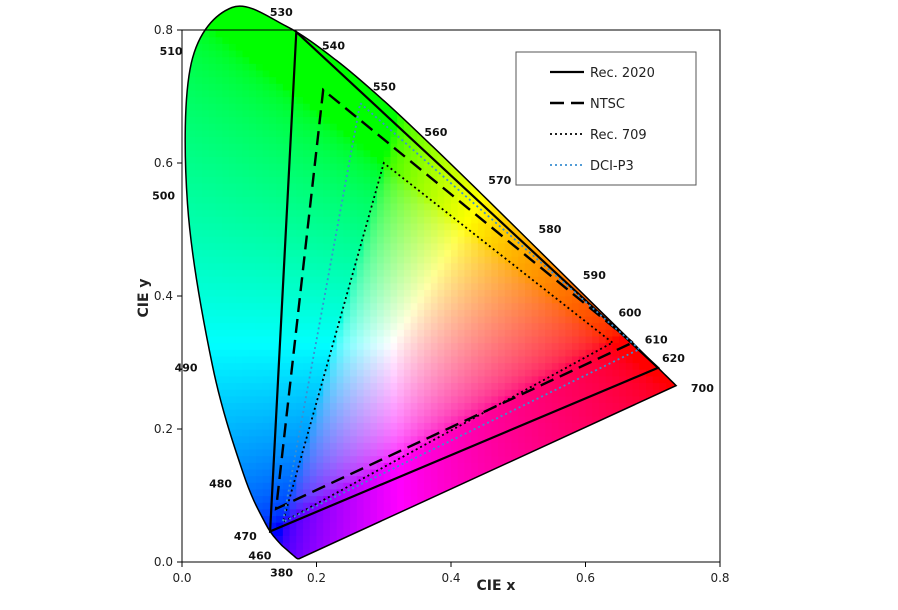  Describe the element at coordinates (220, 484) in the screenshot. I see `wavelength-label: 480` at that location.